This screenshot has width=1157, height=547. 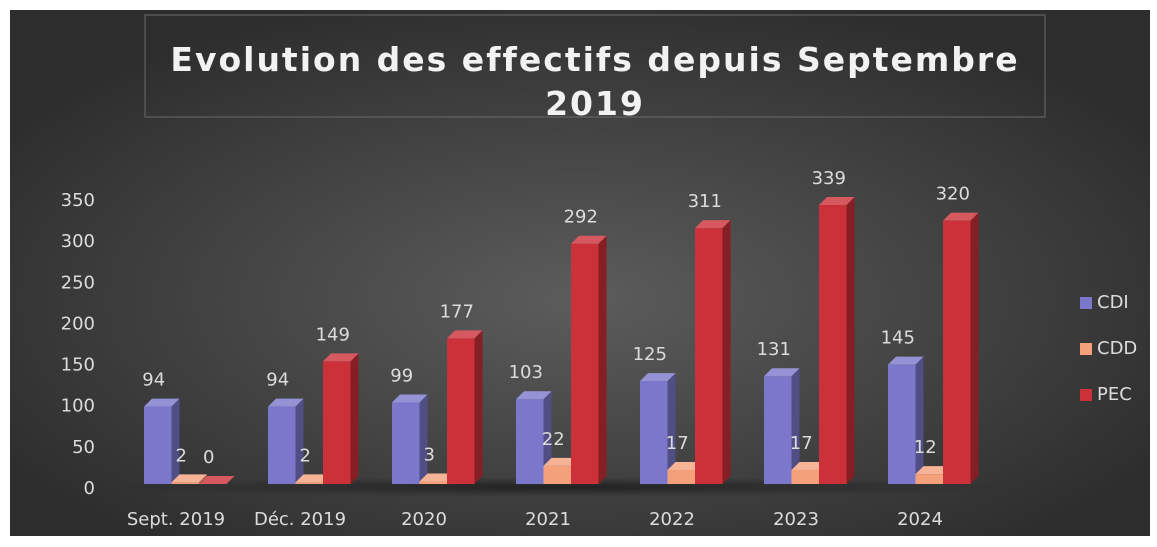 What do you see at coordinates (925, 447) in the screenshot?
I see `value-label: 12` at bounding box center [925, 447].